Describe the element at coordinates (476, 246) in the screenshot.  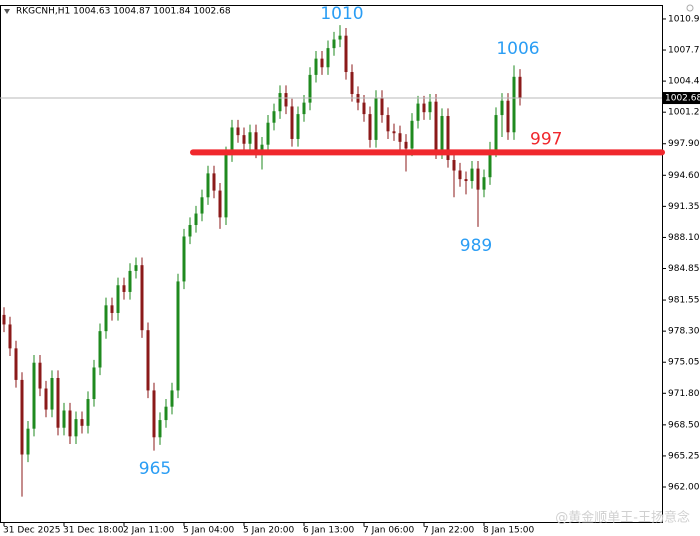
I see `annotation: 989` at that location.